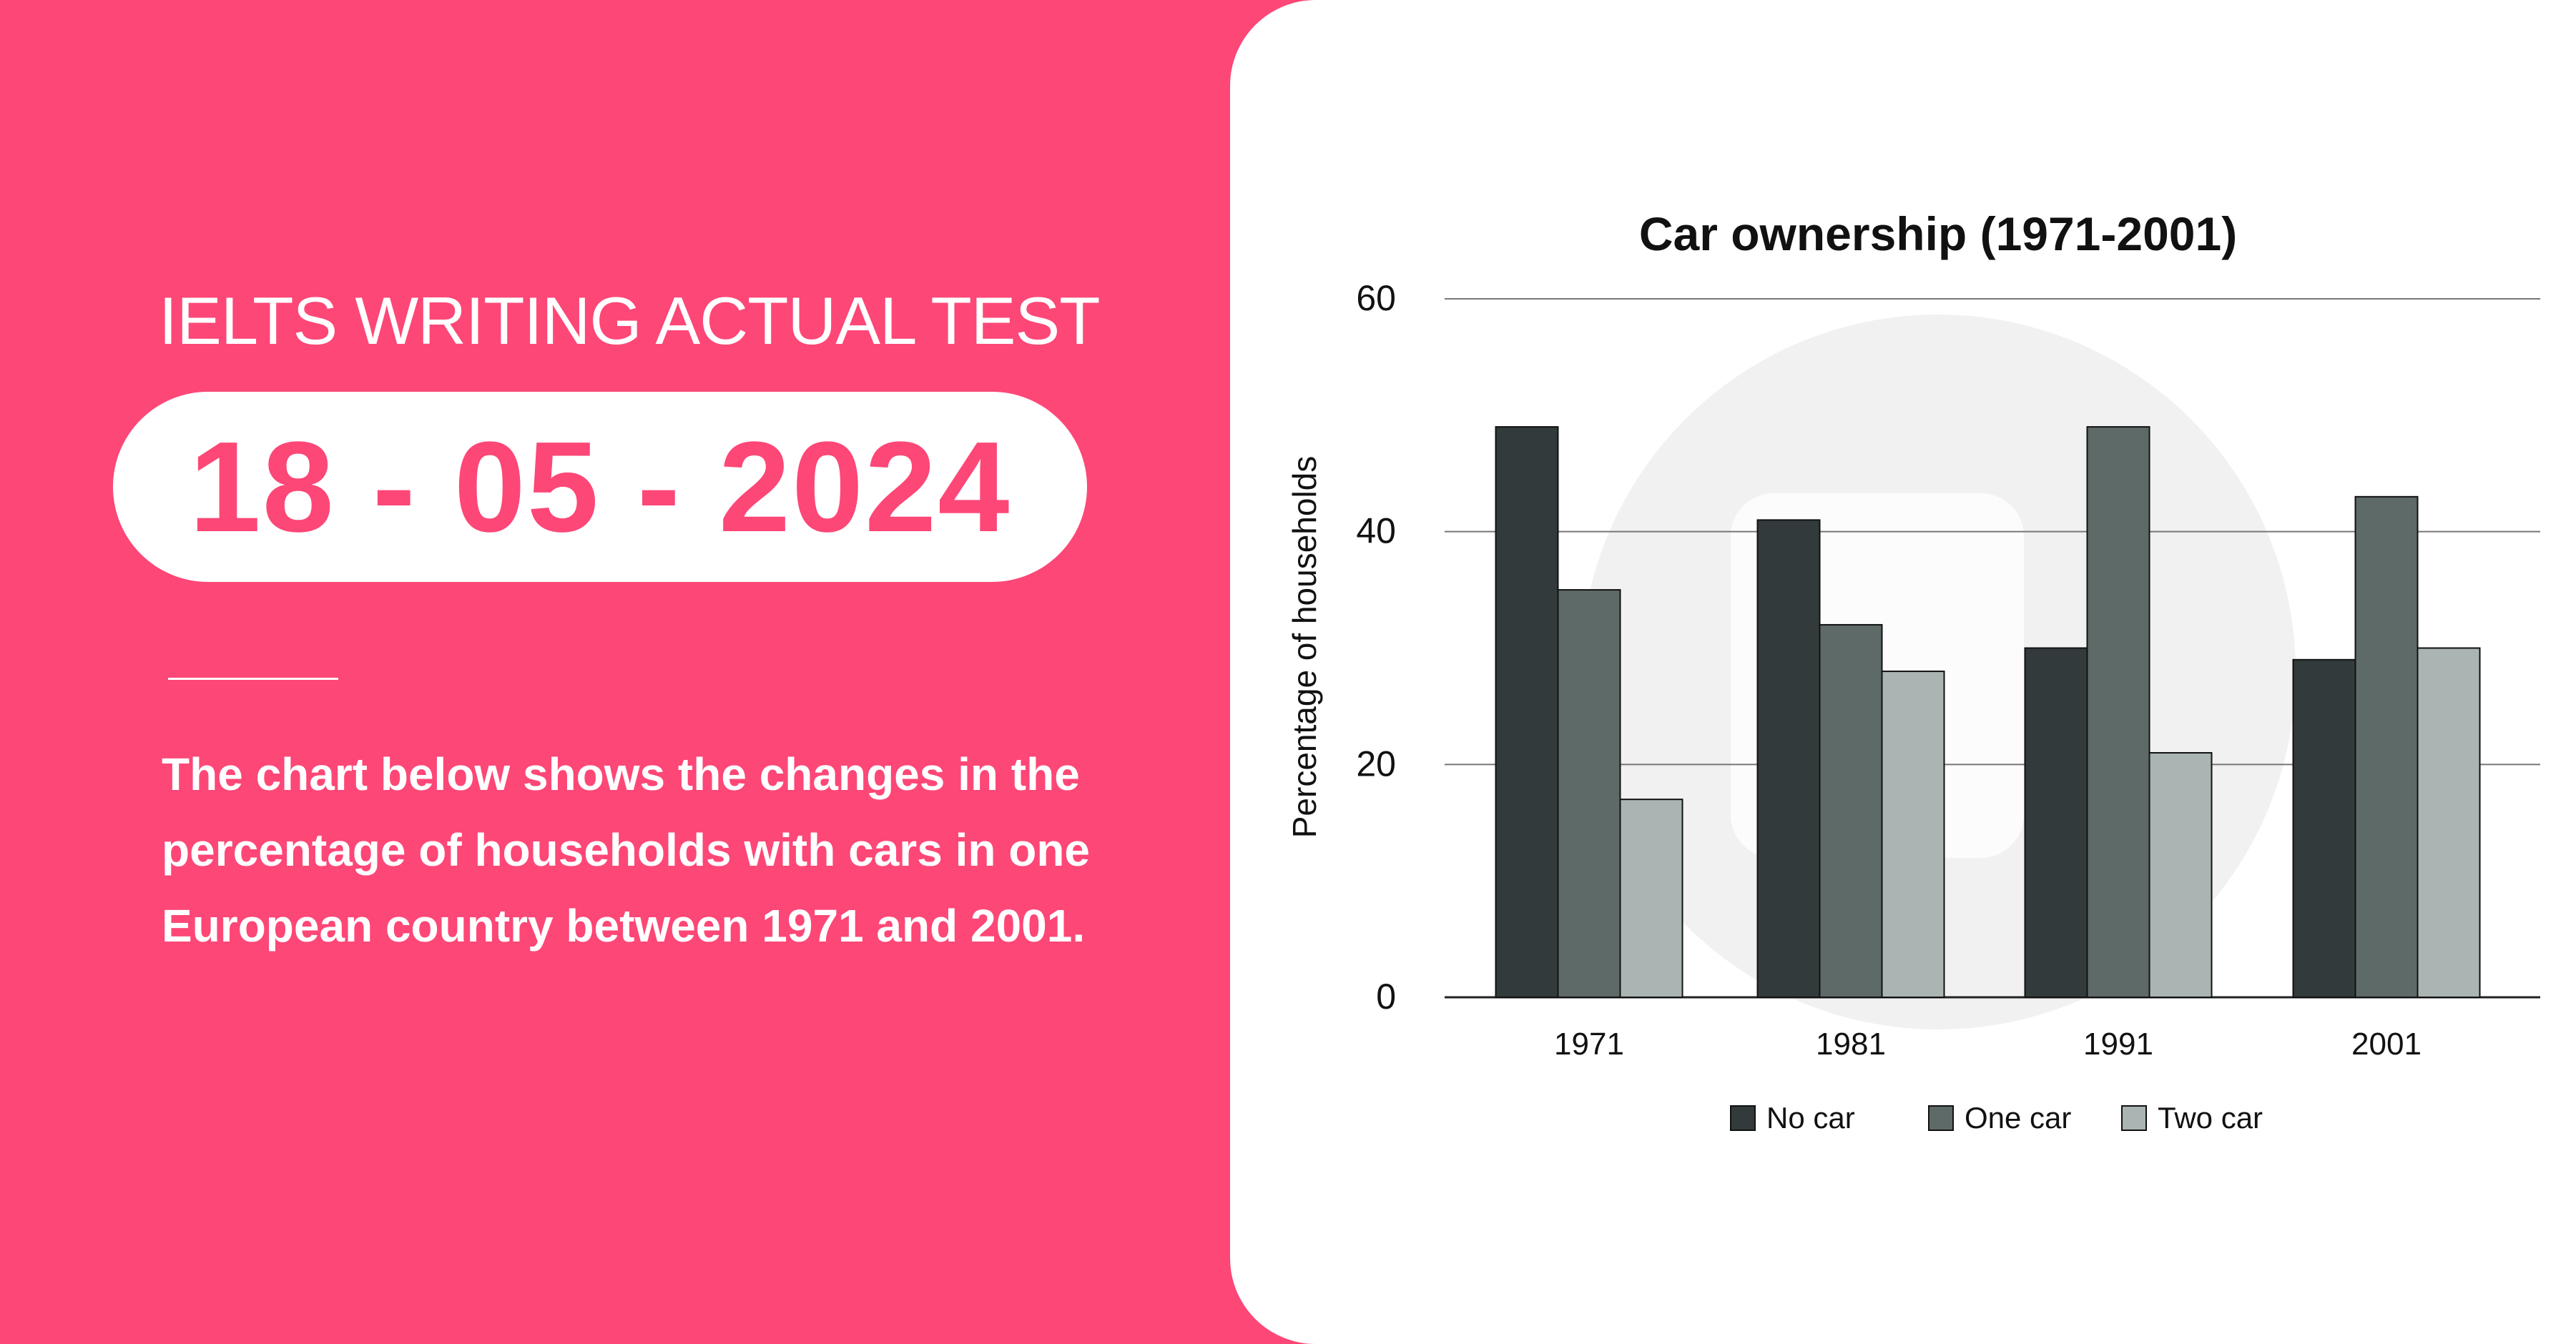 The image size is (2576, 1344). I want to click on x-tick-label: 2001, so click(2386, 1044).